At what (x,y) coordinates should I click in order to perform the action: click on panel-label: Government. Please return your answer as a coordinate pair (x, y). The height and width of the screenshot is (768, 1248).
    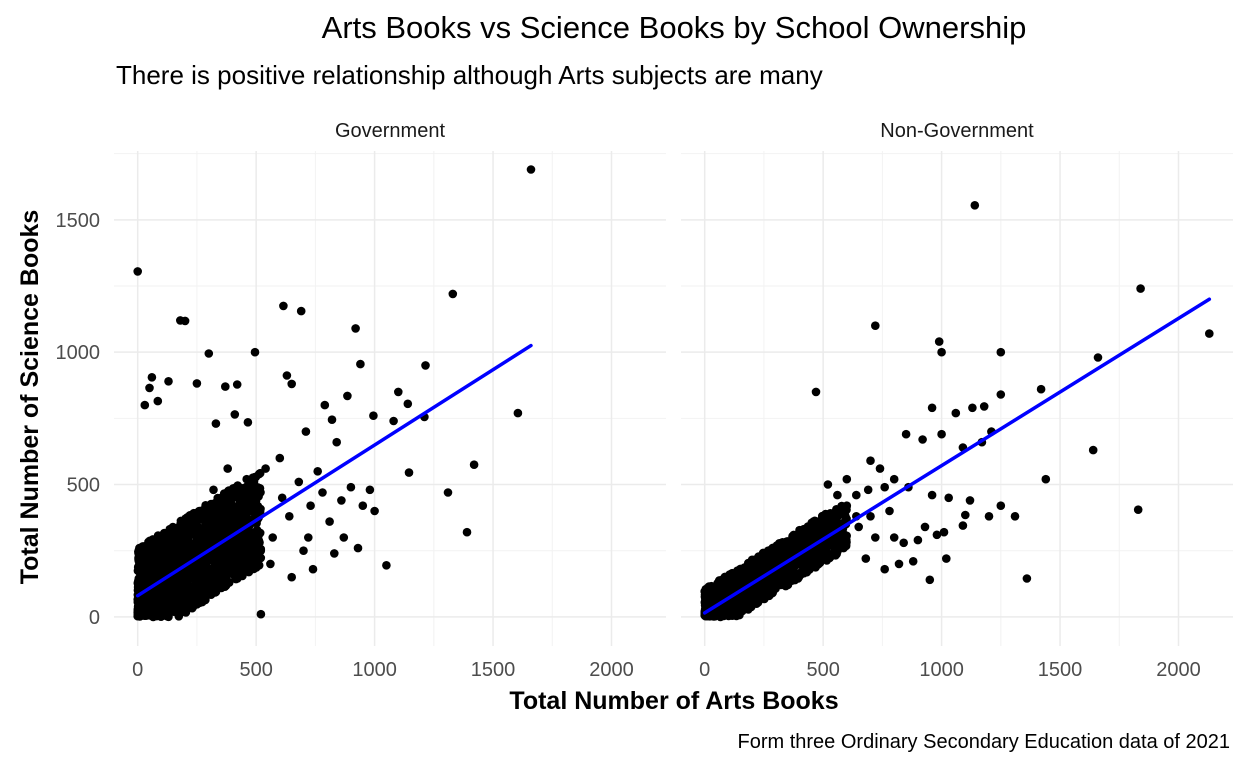
    Looking at the image, I should click on (390, 131).